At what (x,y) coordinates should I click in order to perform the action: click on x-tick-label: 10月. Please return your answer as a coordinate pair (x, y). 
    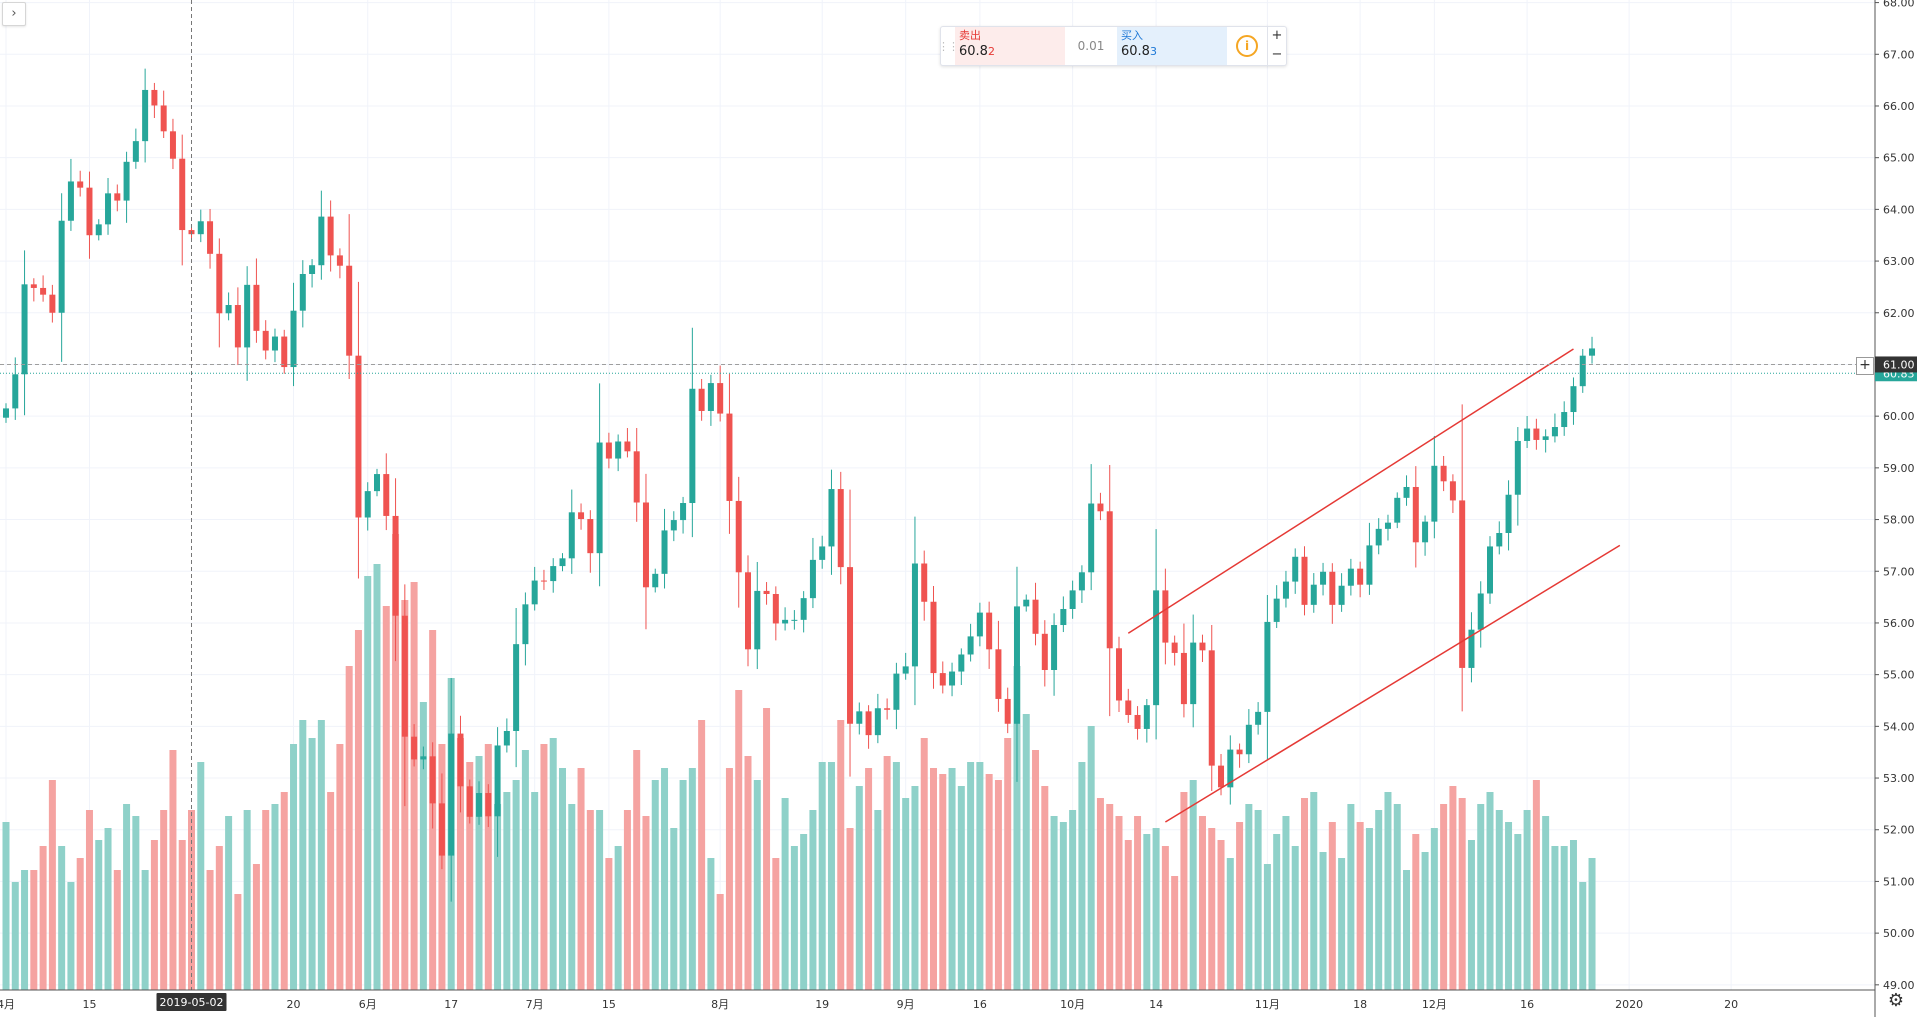
    Looking at the image, I should click on (1072, 1004).